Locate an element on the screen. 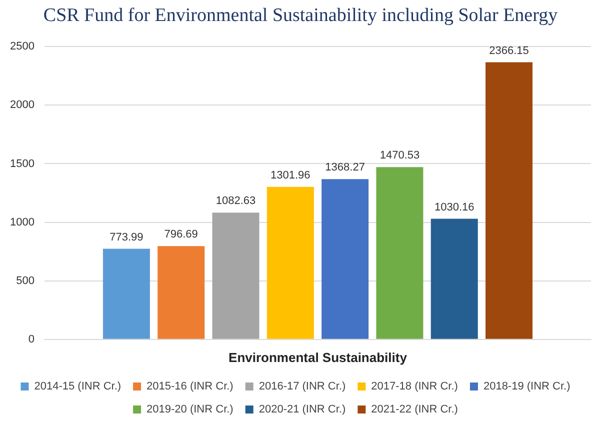 The height and width of the screenshot is (430, 601). legend-label: 2020-21 (INR Cr.) is located at coordinates (302, 410).